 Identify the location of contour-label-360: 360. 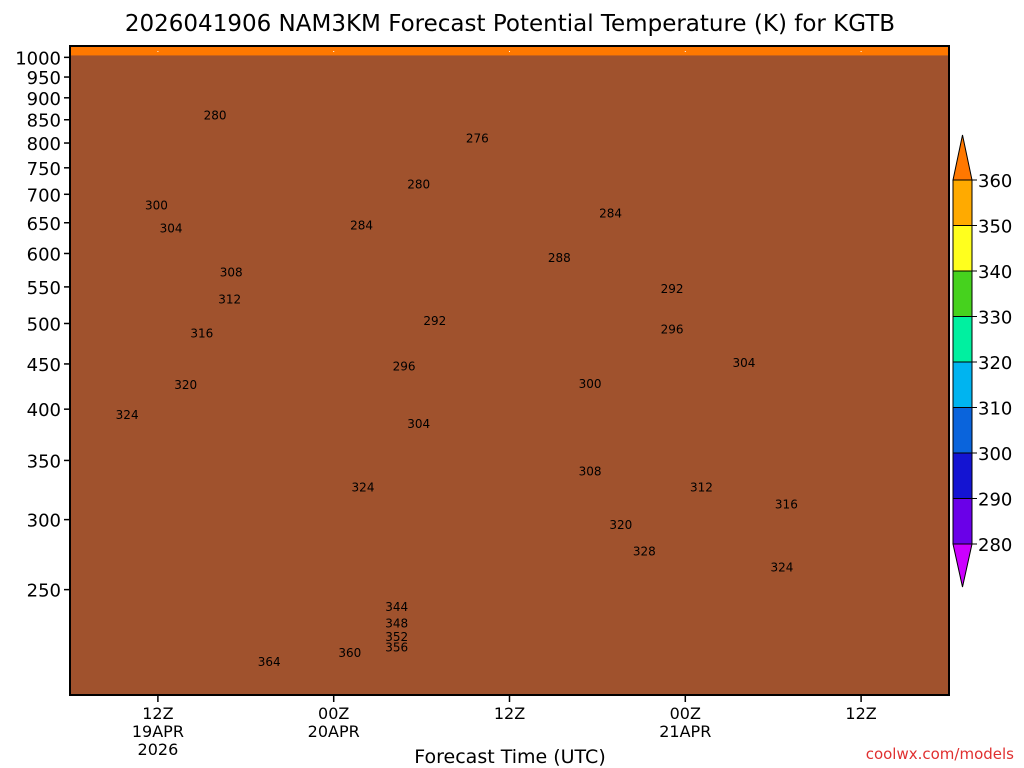
(349, 653).